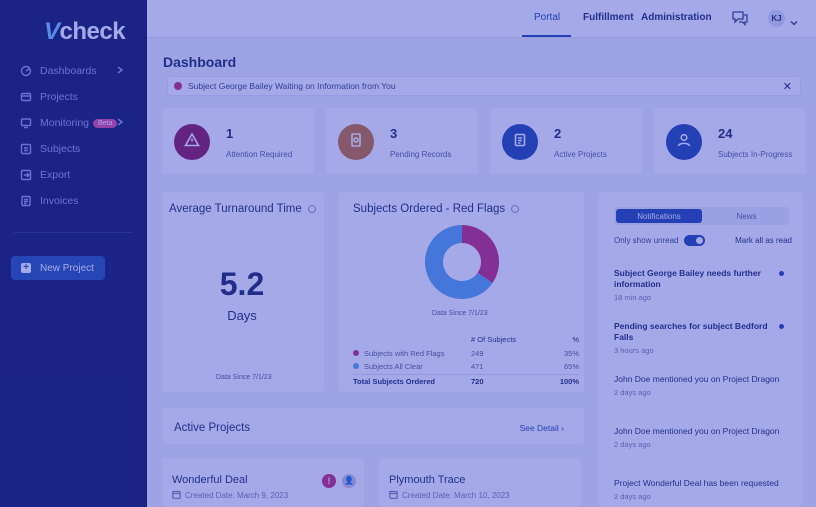 The image size is (816, 507). I want to click on tab-fulfillment: Fulfillment, so click(608, 17).